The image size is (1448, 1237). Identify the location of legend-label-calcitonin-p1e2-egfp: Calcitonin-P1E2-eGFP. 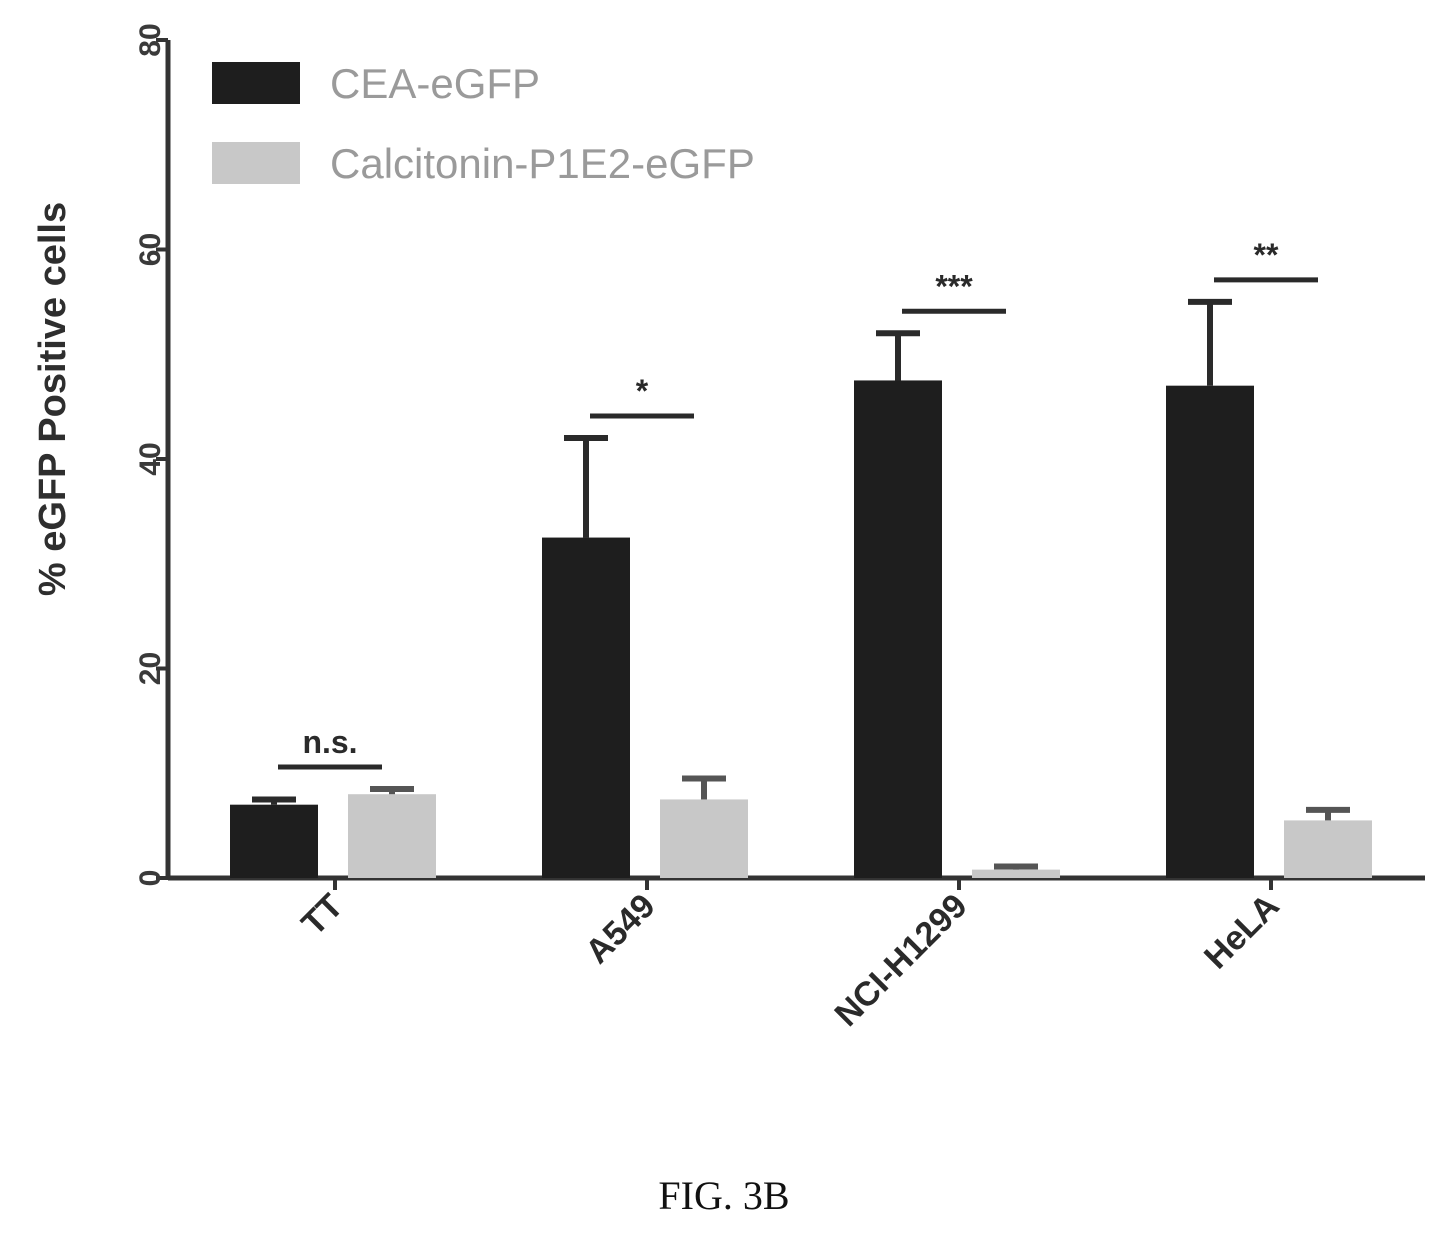
(542, 163).